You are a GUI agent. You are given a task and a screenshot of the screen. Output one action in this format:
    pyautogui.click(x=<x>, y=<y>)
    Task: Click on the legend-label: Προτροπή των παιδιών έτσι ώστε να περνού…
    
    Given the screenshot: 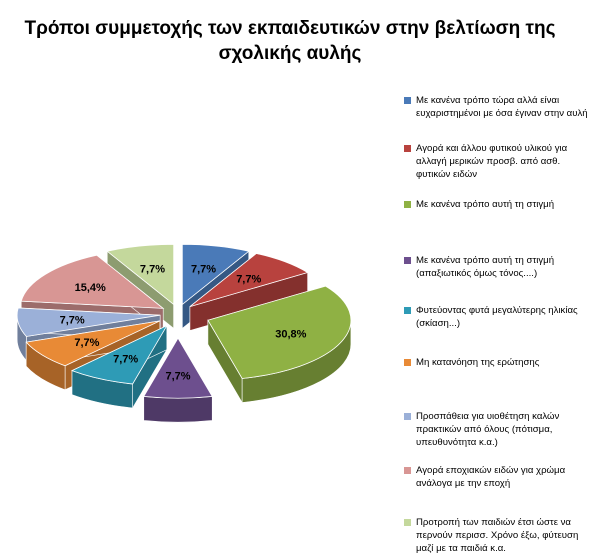 What is the action you would take?
    pyautogui.click(x=497, y=535)
    